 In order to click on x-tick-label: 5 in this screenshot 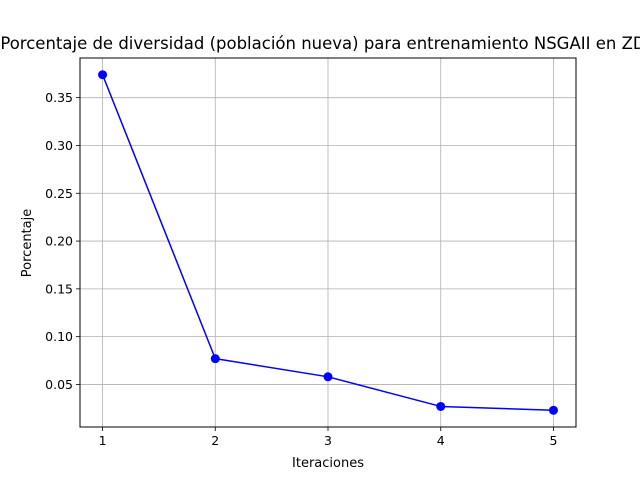, I will do `click(553, 440)`.